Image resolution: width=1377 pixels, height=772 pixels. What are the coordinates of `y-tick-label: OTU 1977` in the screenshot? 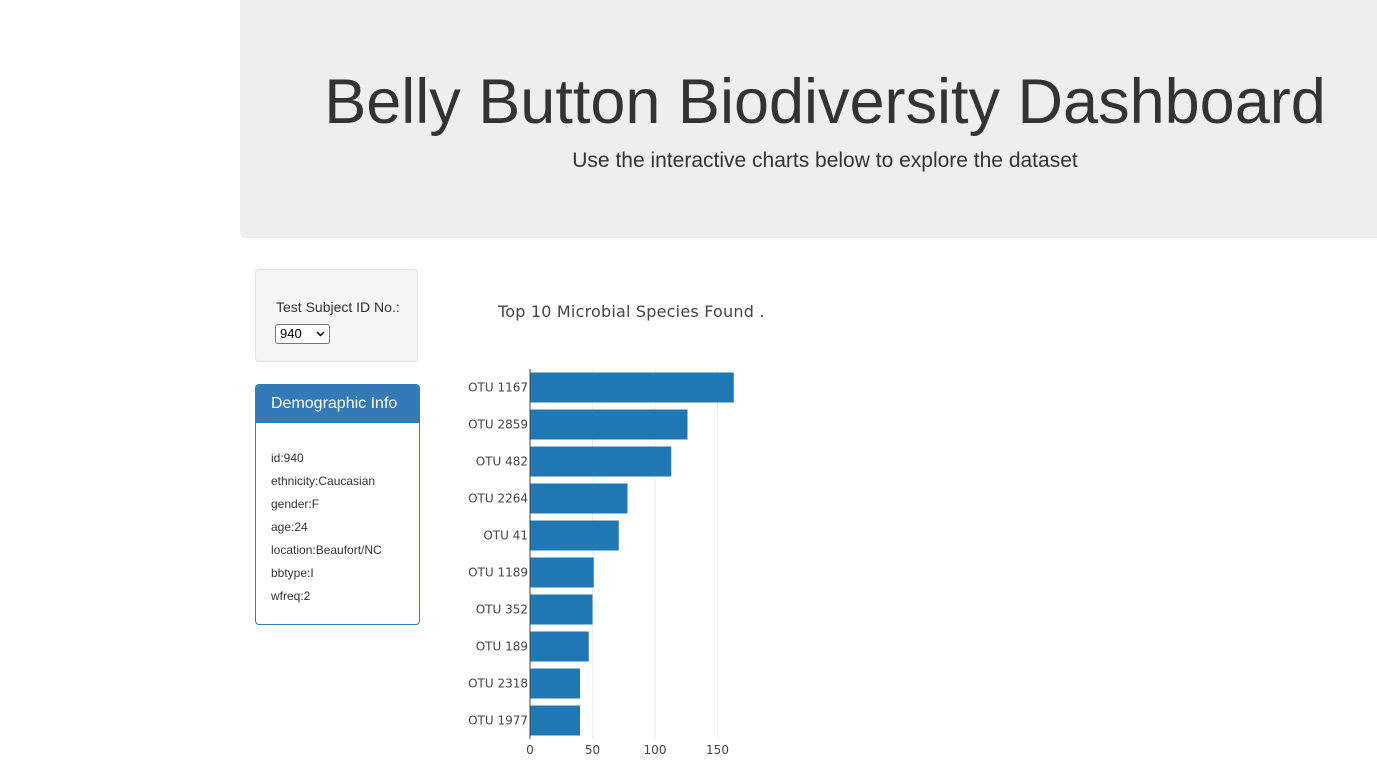 It's located at (498, 721).